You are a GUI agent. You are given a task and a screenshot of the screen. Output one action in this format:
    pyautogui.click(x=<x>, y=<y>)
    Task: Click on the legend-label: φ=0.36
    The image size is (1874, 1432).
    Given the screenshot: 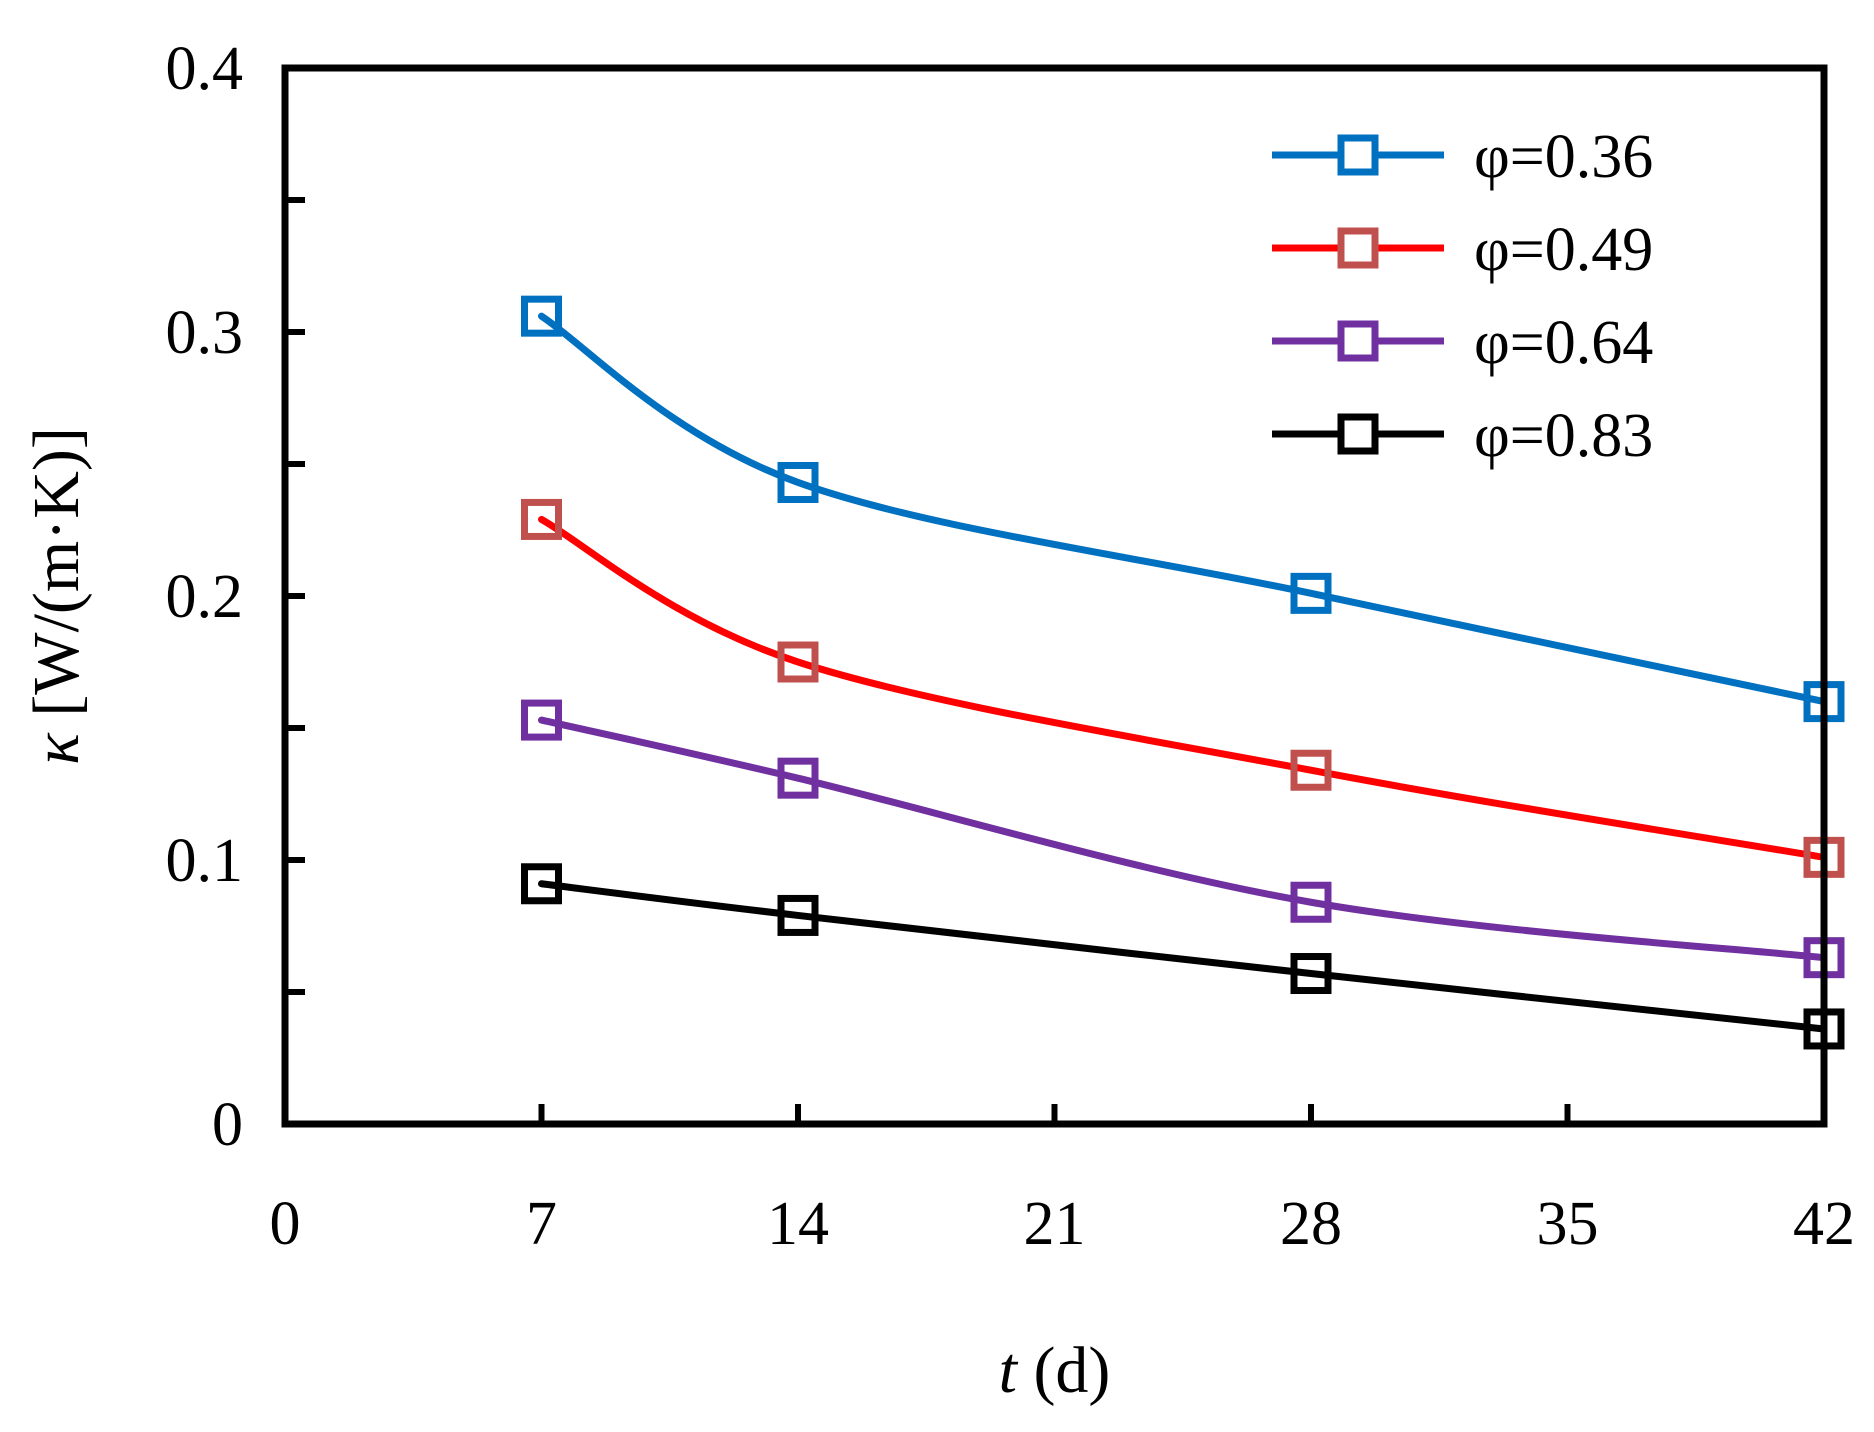 What is the action you would take?
    pyautogui.click(x=1563, y=157)
    